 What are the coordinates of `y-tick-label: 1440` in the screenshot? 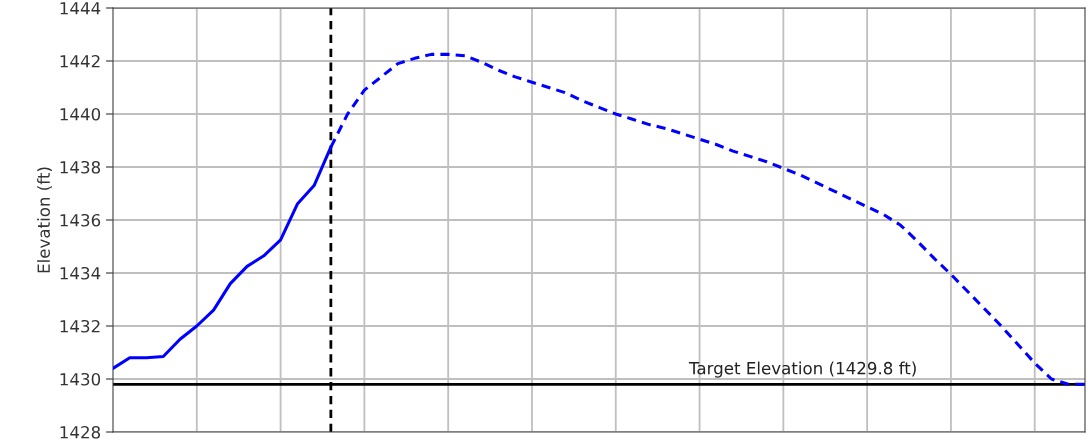 It's located at (80, 114).